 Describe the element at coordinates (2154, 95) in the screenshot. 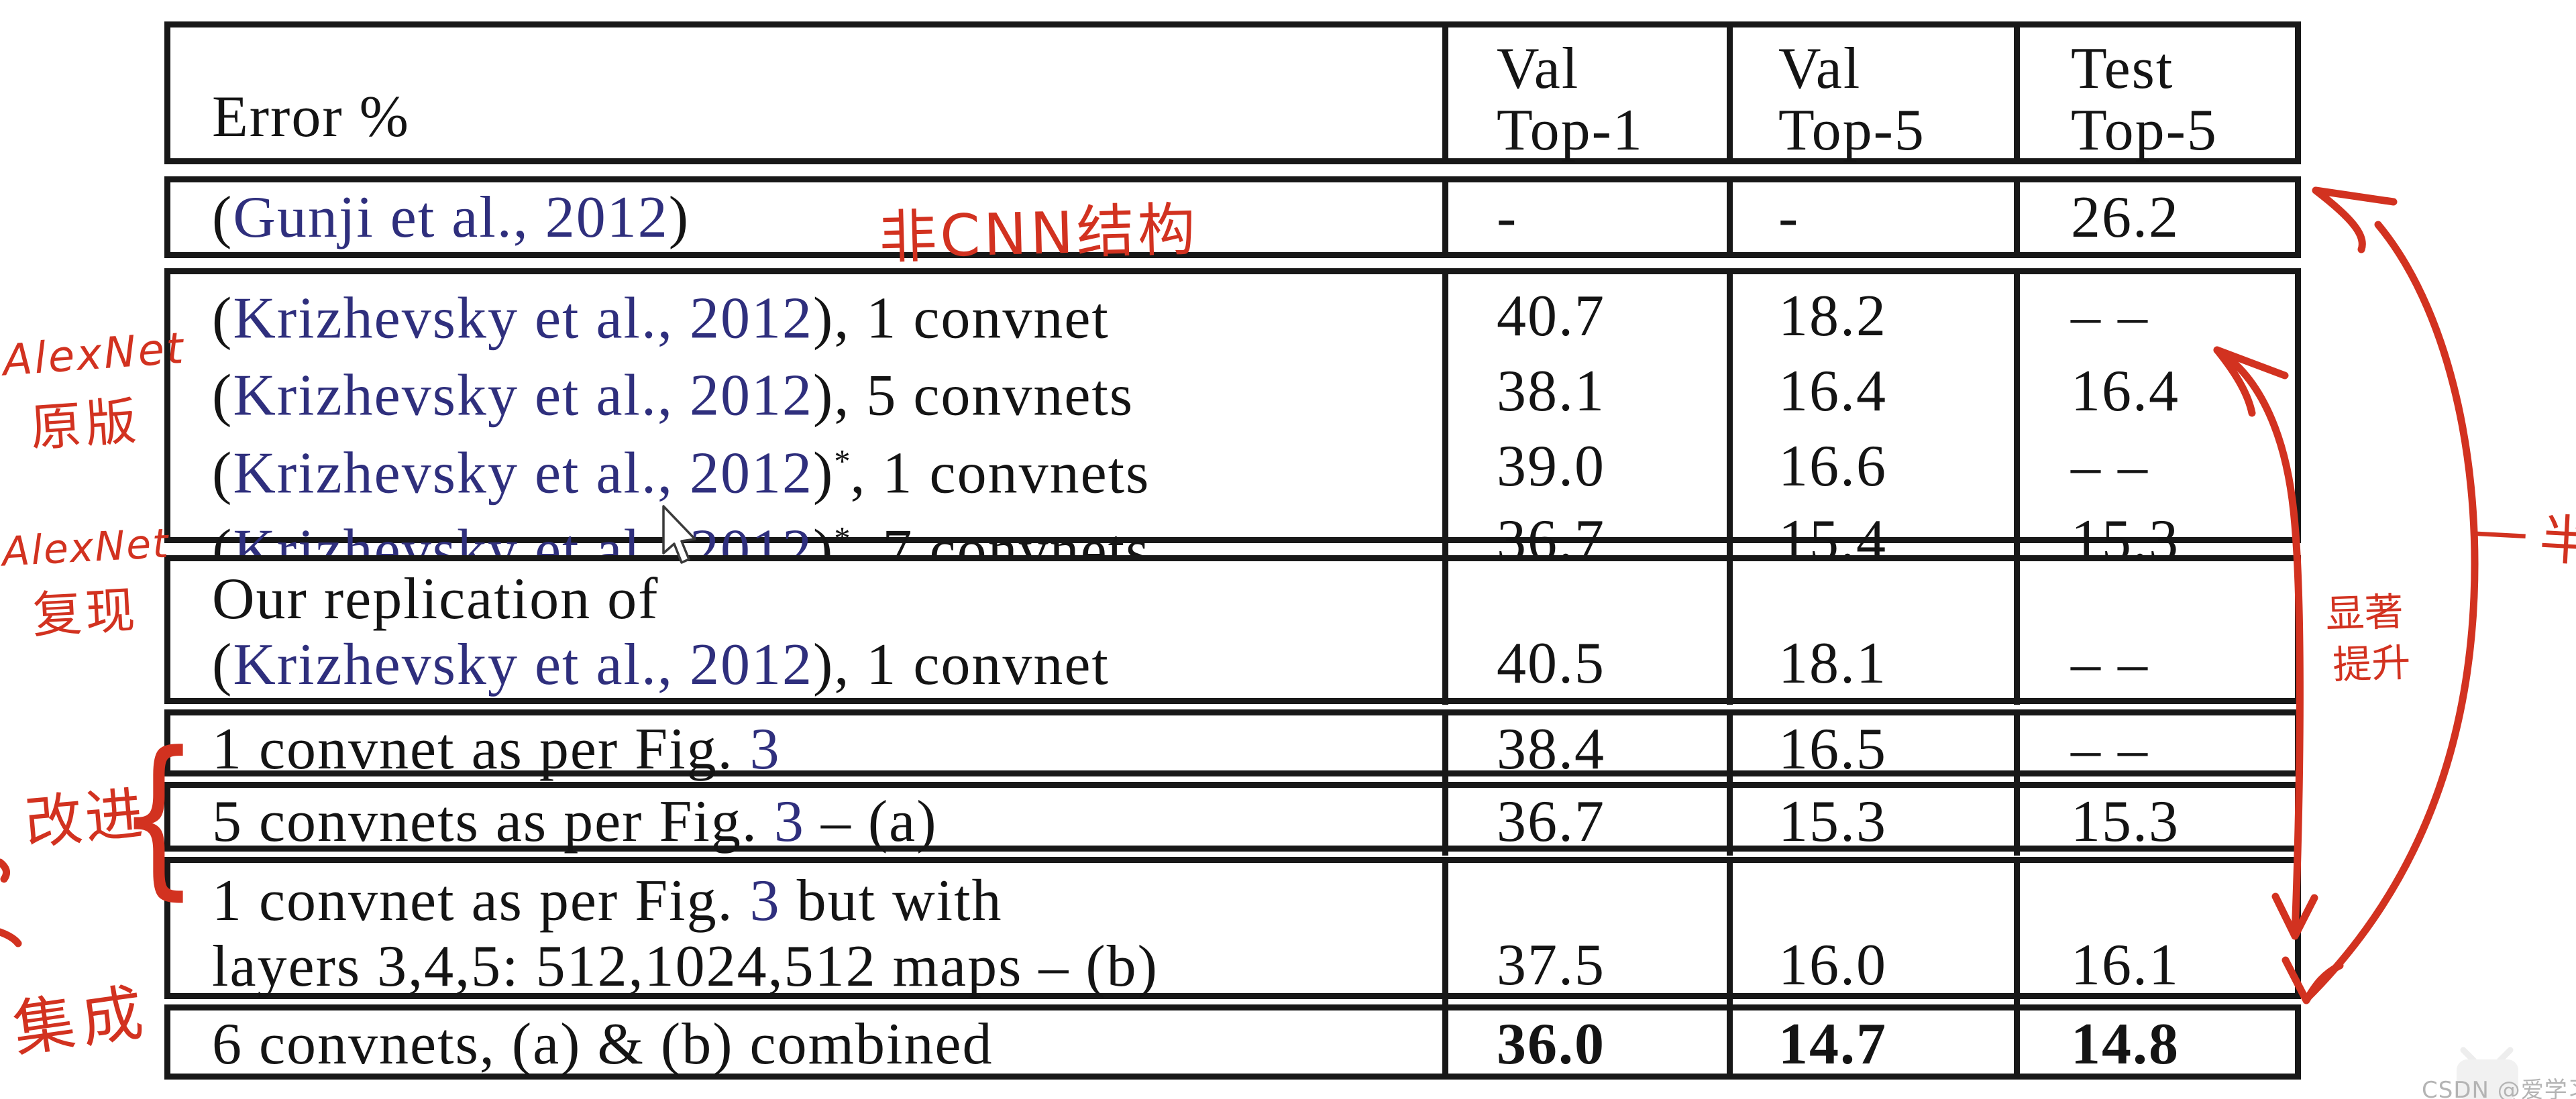

I see `header-test-top5: Test Top-5` at that location.